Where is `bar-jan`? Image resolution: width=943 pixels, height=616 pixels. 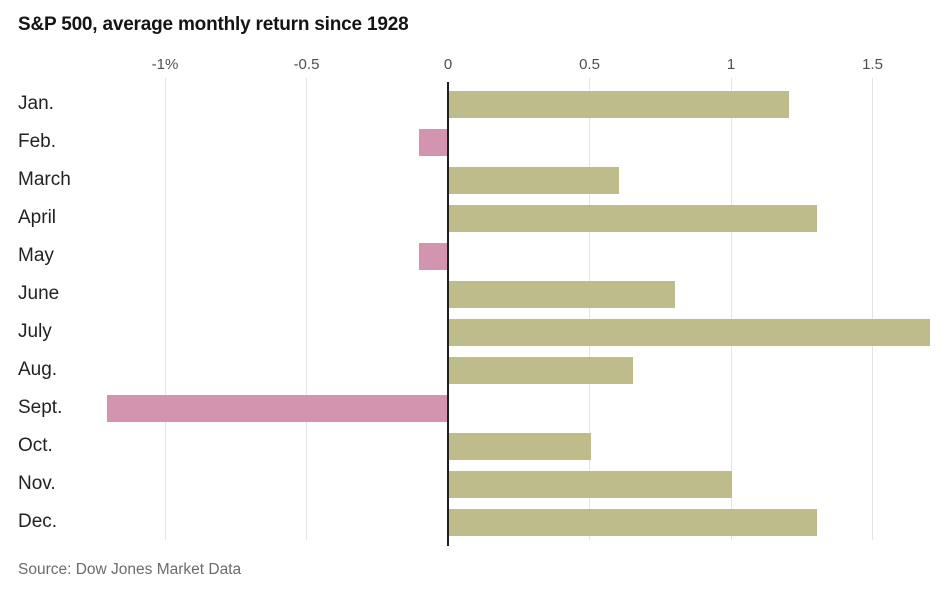 bar-jan is located at coordinates (619, 104).